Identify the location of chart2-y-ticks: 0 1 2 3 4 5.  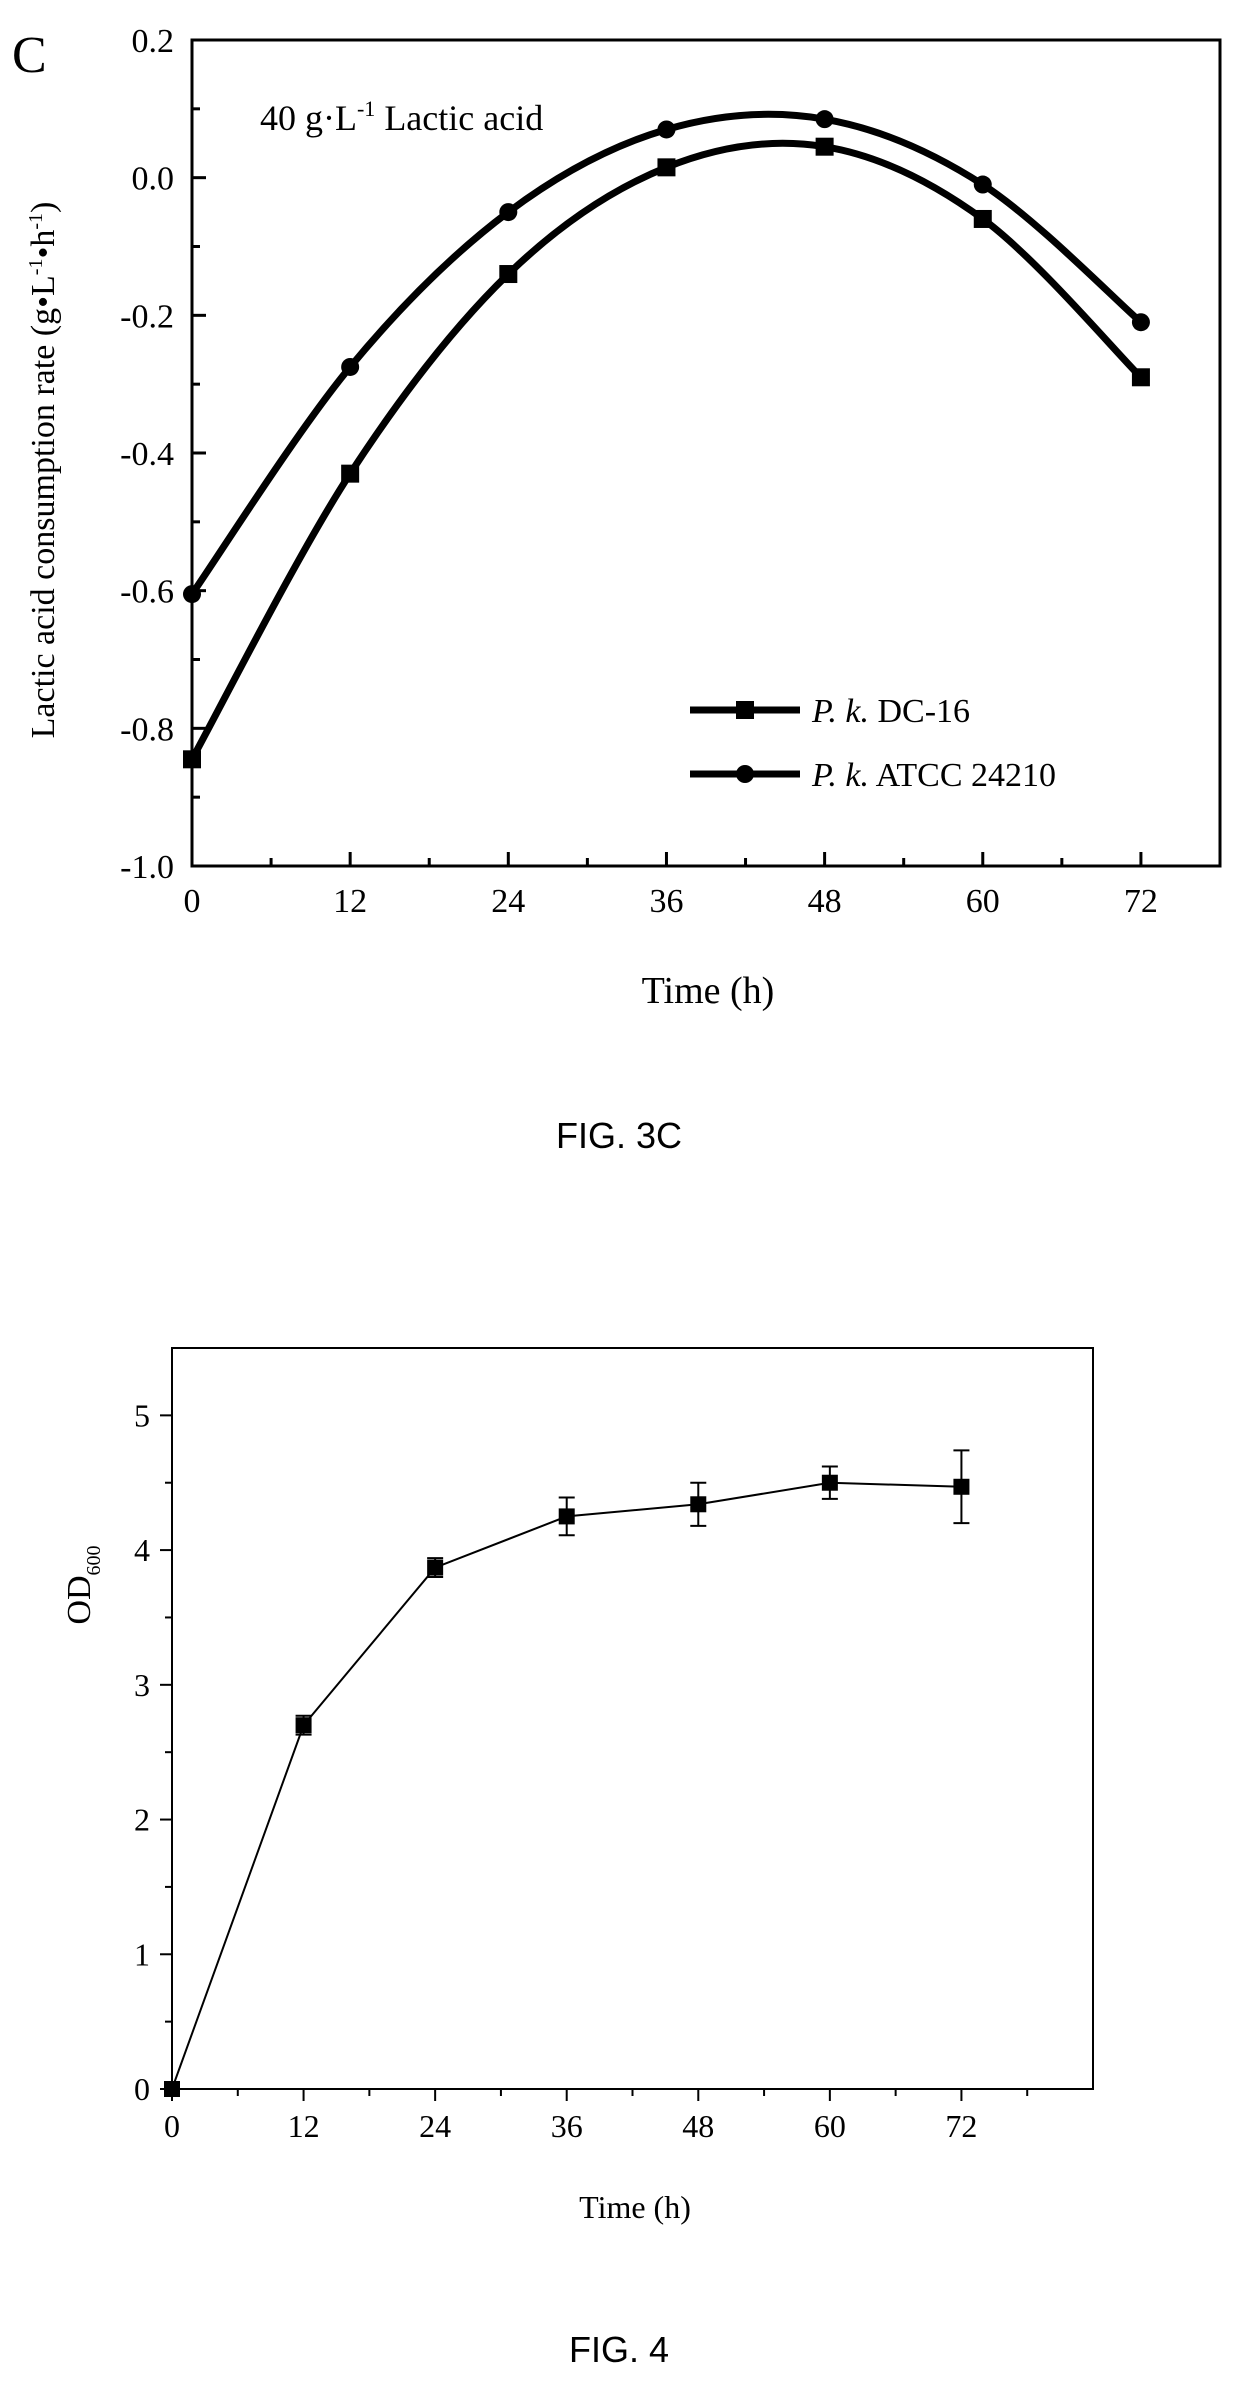
(153, 1752).